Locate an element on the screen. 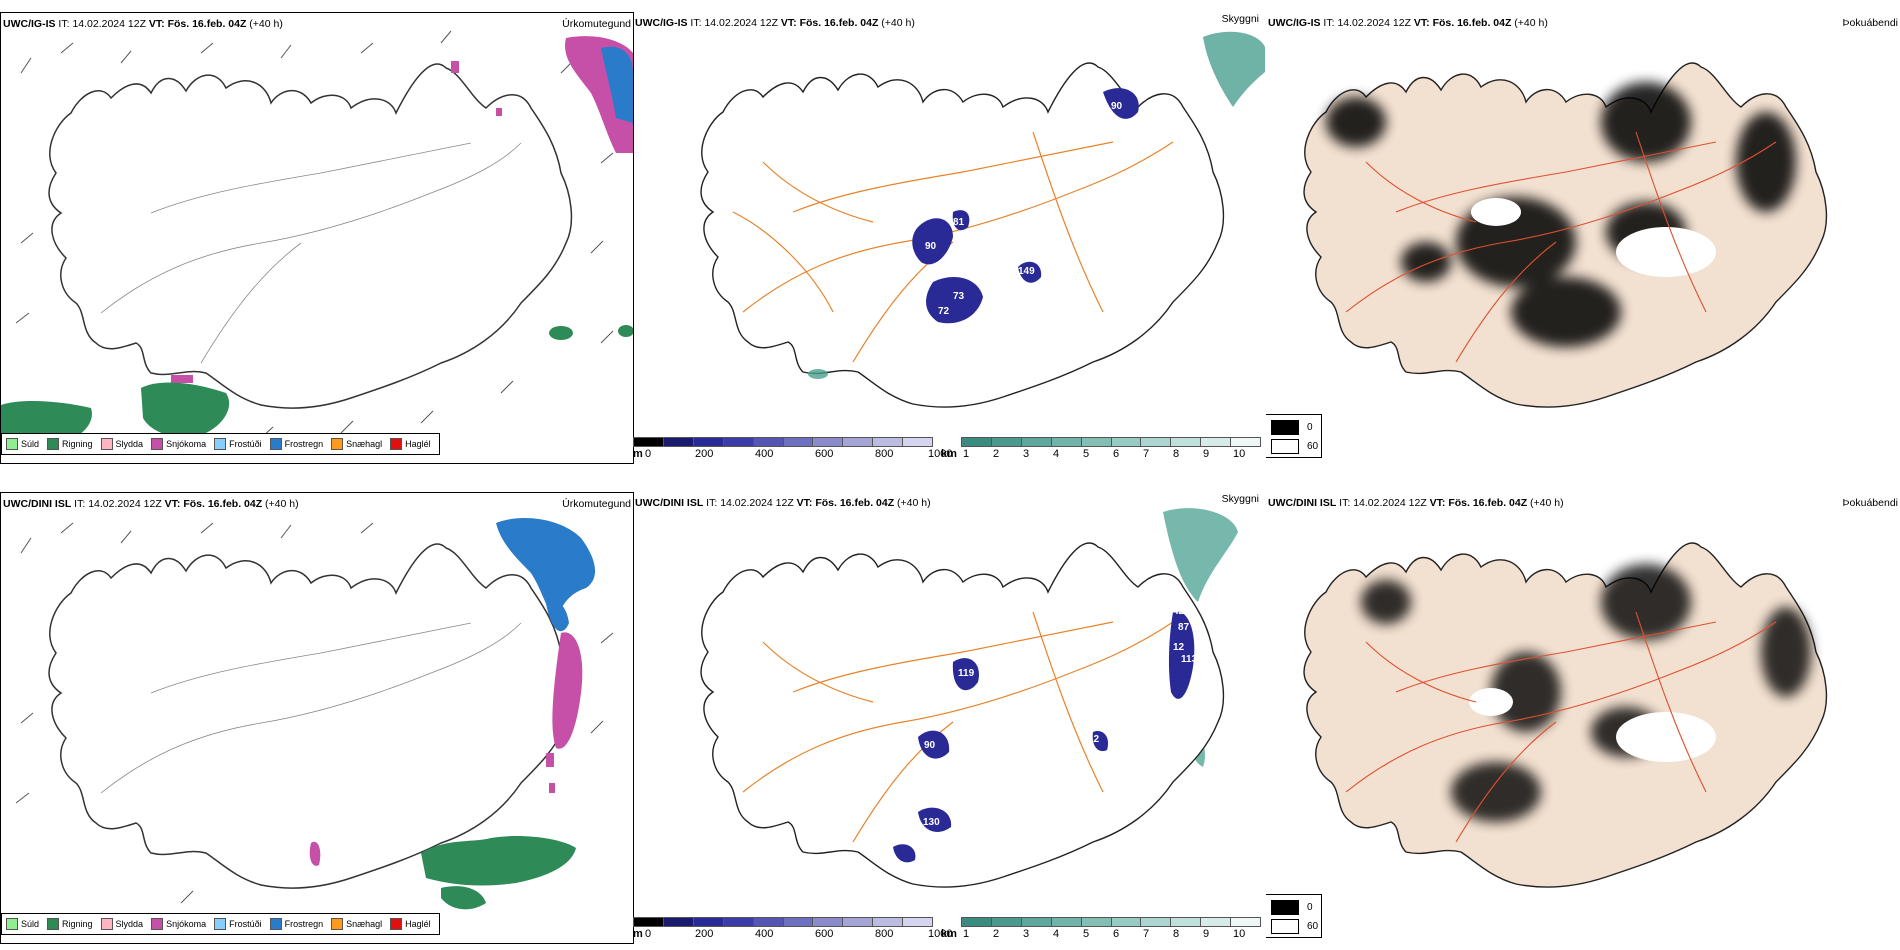 This screenshot has width=1900, height=950. low-visibility-teal is located at coordinates (1036, 205).